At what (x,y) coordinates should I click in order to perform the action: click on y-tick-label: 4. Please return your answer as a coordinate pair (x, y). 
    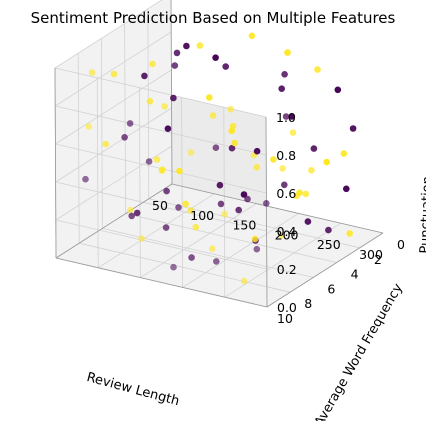
    Looking at the image, I should click on (355, 274).